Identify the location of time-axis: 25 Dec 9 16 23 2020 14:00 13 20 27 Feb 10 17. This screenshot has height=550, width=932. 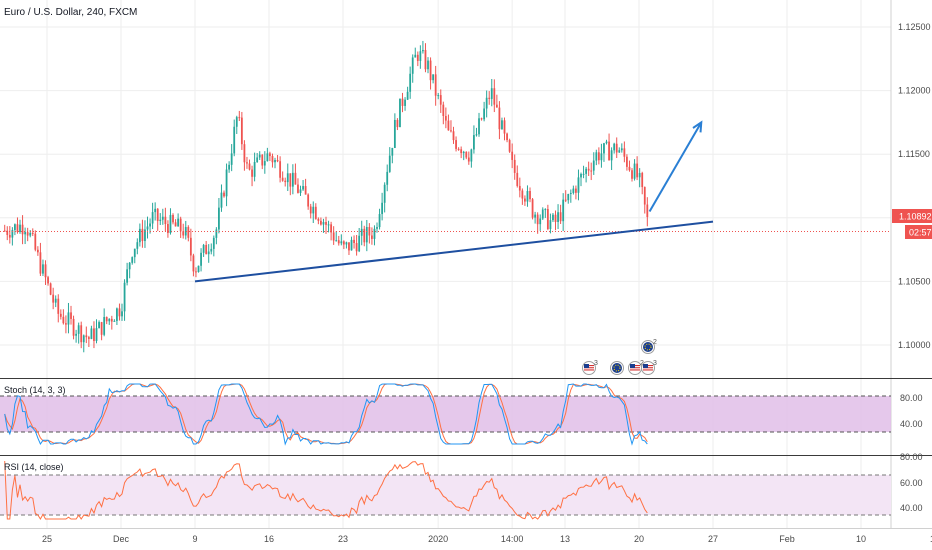
(487, 539).